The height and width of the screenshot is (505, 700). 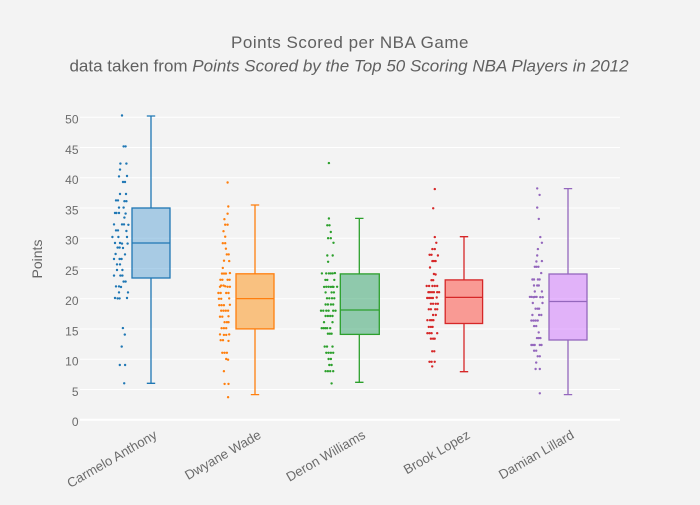 I want to click on svg-text: 15, so click(x=72, y=331).